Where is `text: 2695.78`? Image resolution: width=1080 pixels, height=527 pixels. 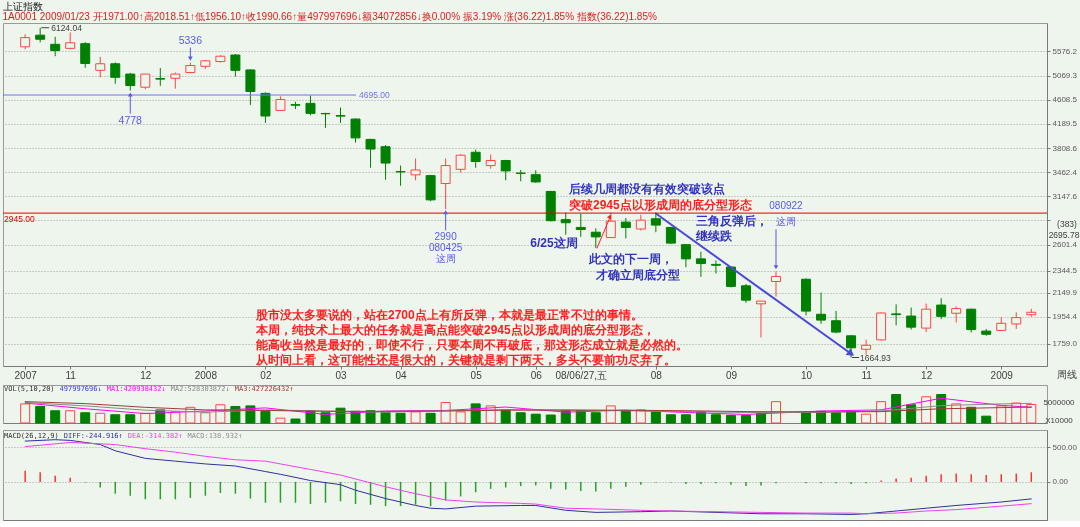 text: 2695.78 is located at coordinates (1064, 234).